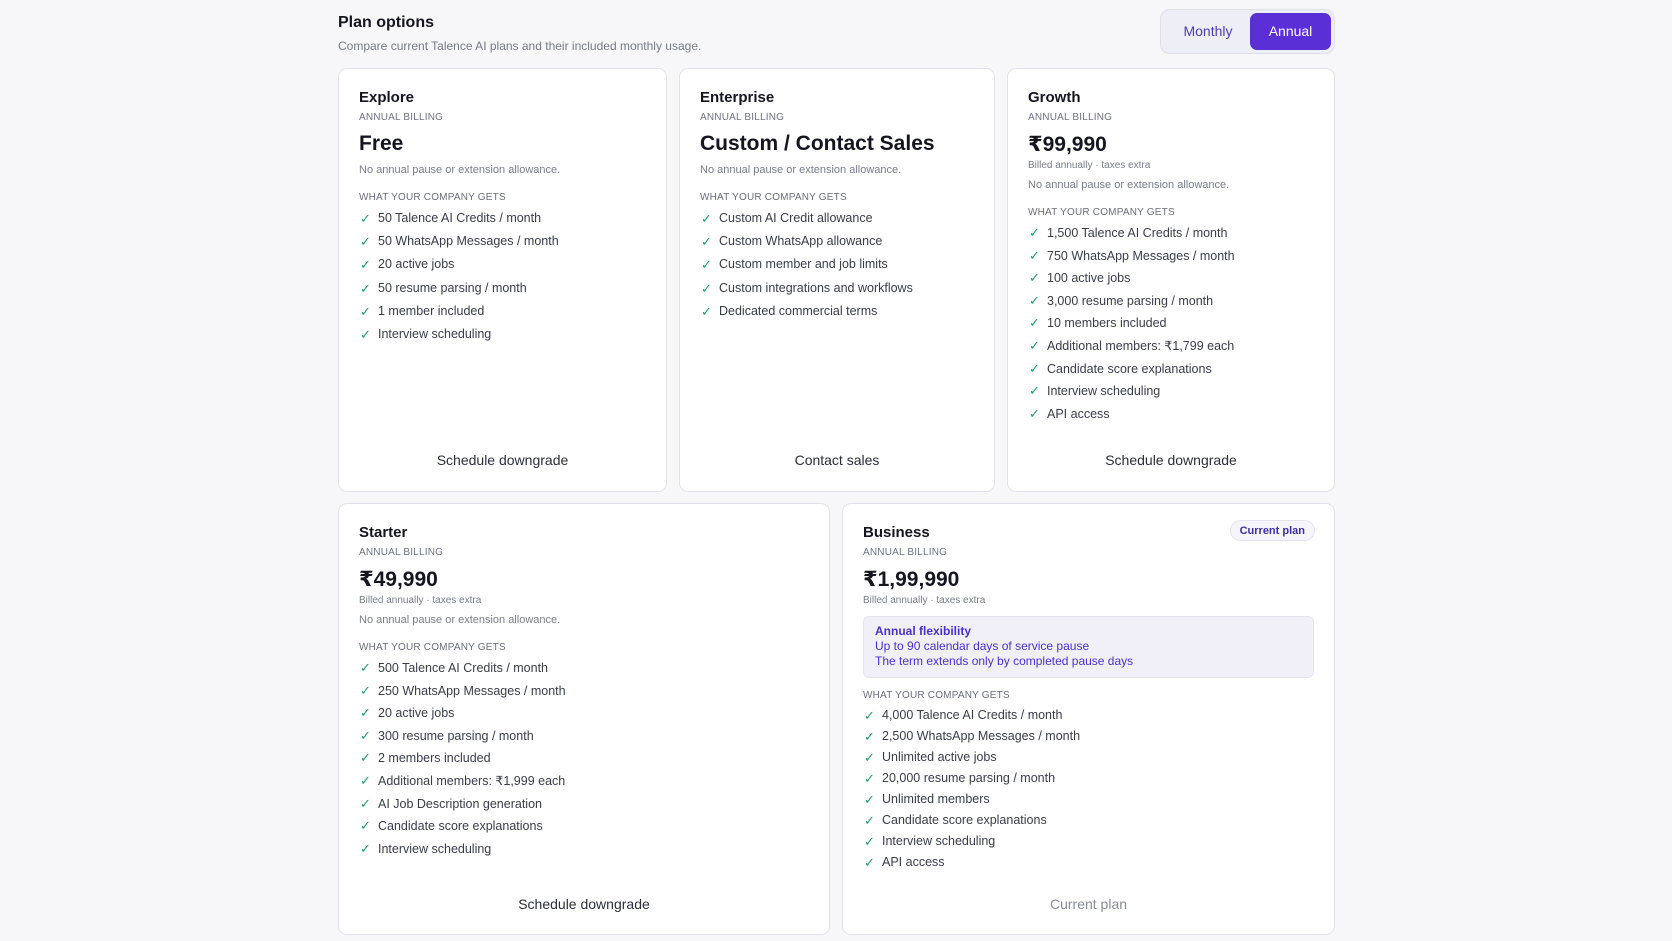 The image size is (1672, 941). Describe the element at coordinates (837, 460) in the screenshot. I see `contact-sales-button: Contact sales` at that location.